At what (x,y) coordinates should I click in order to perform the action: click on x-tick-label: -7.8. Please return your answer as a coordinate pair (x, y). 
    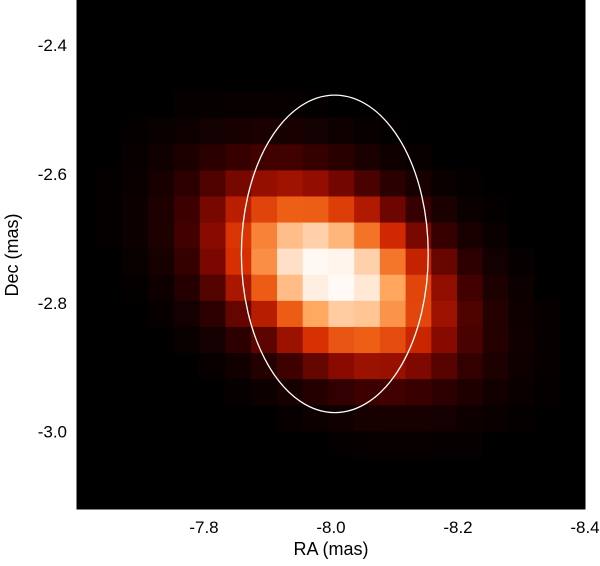
    Looking at the image, I should click on (203, 527).